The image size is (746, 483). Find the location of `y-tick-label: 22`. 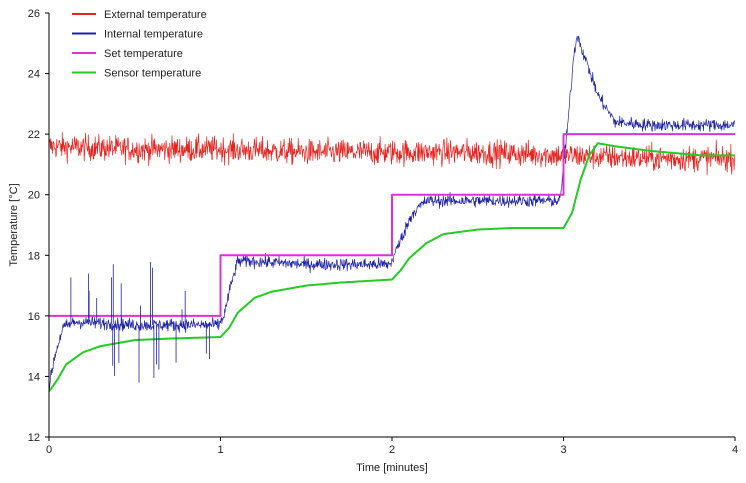

y-tick-label: 22 is located at coordinates (34, 135).